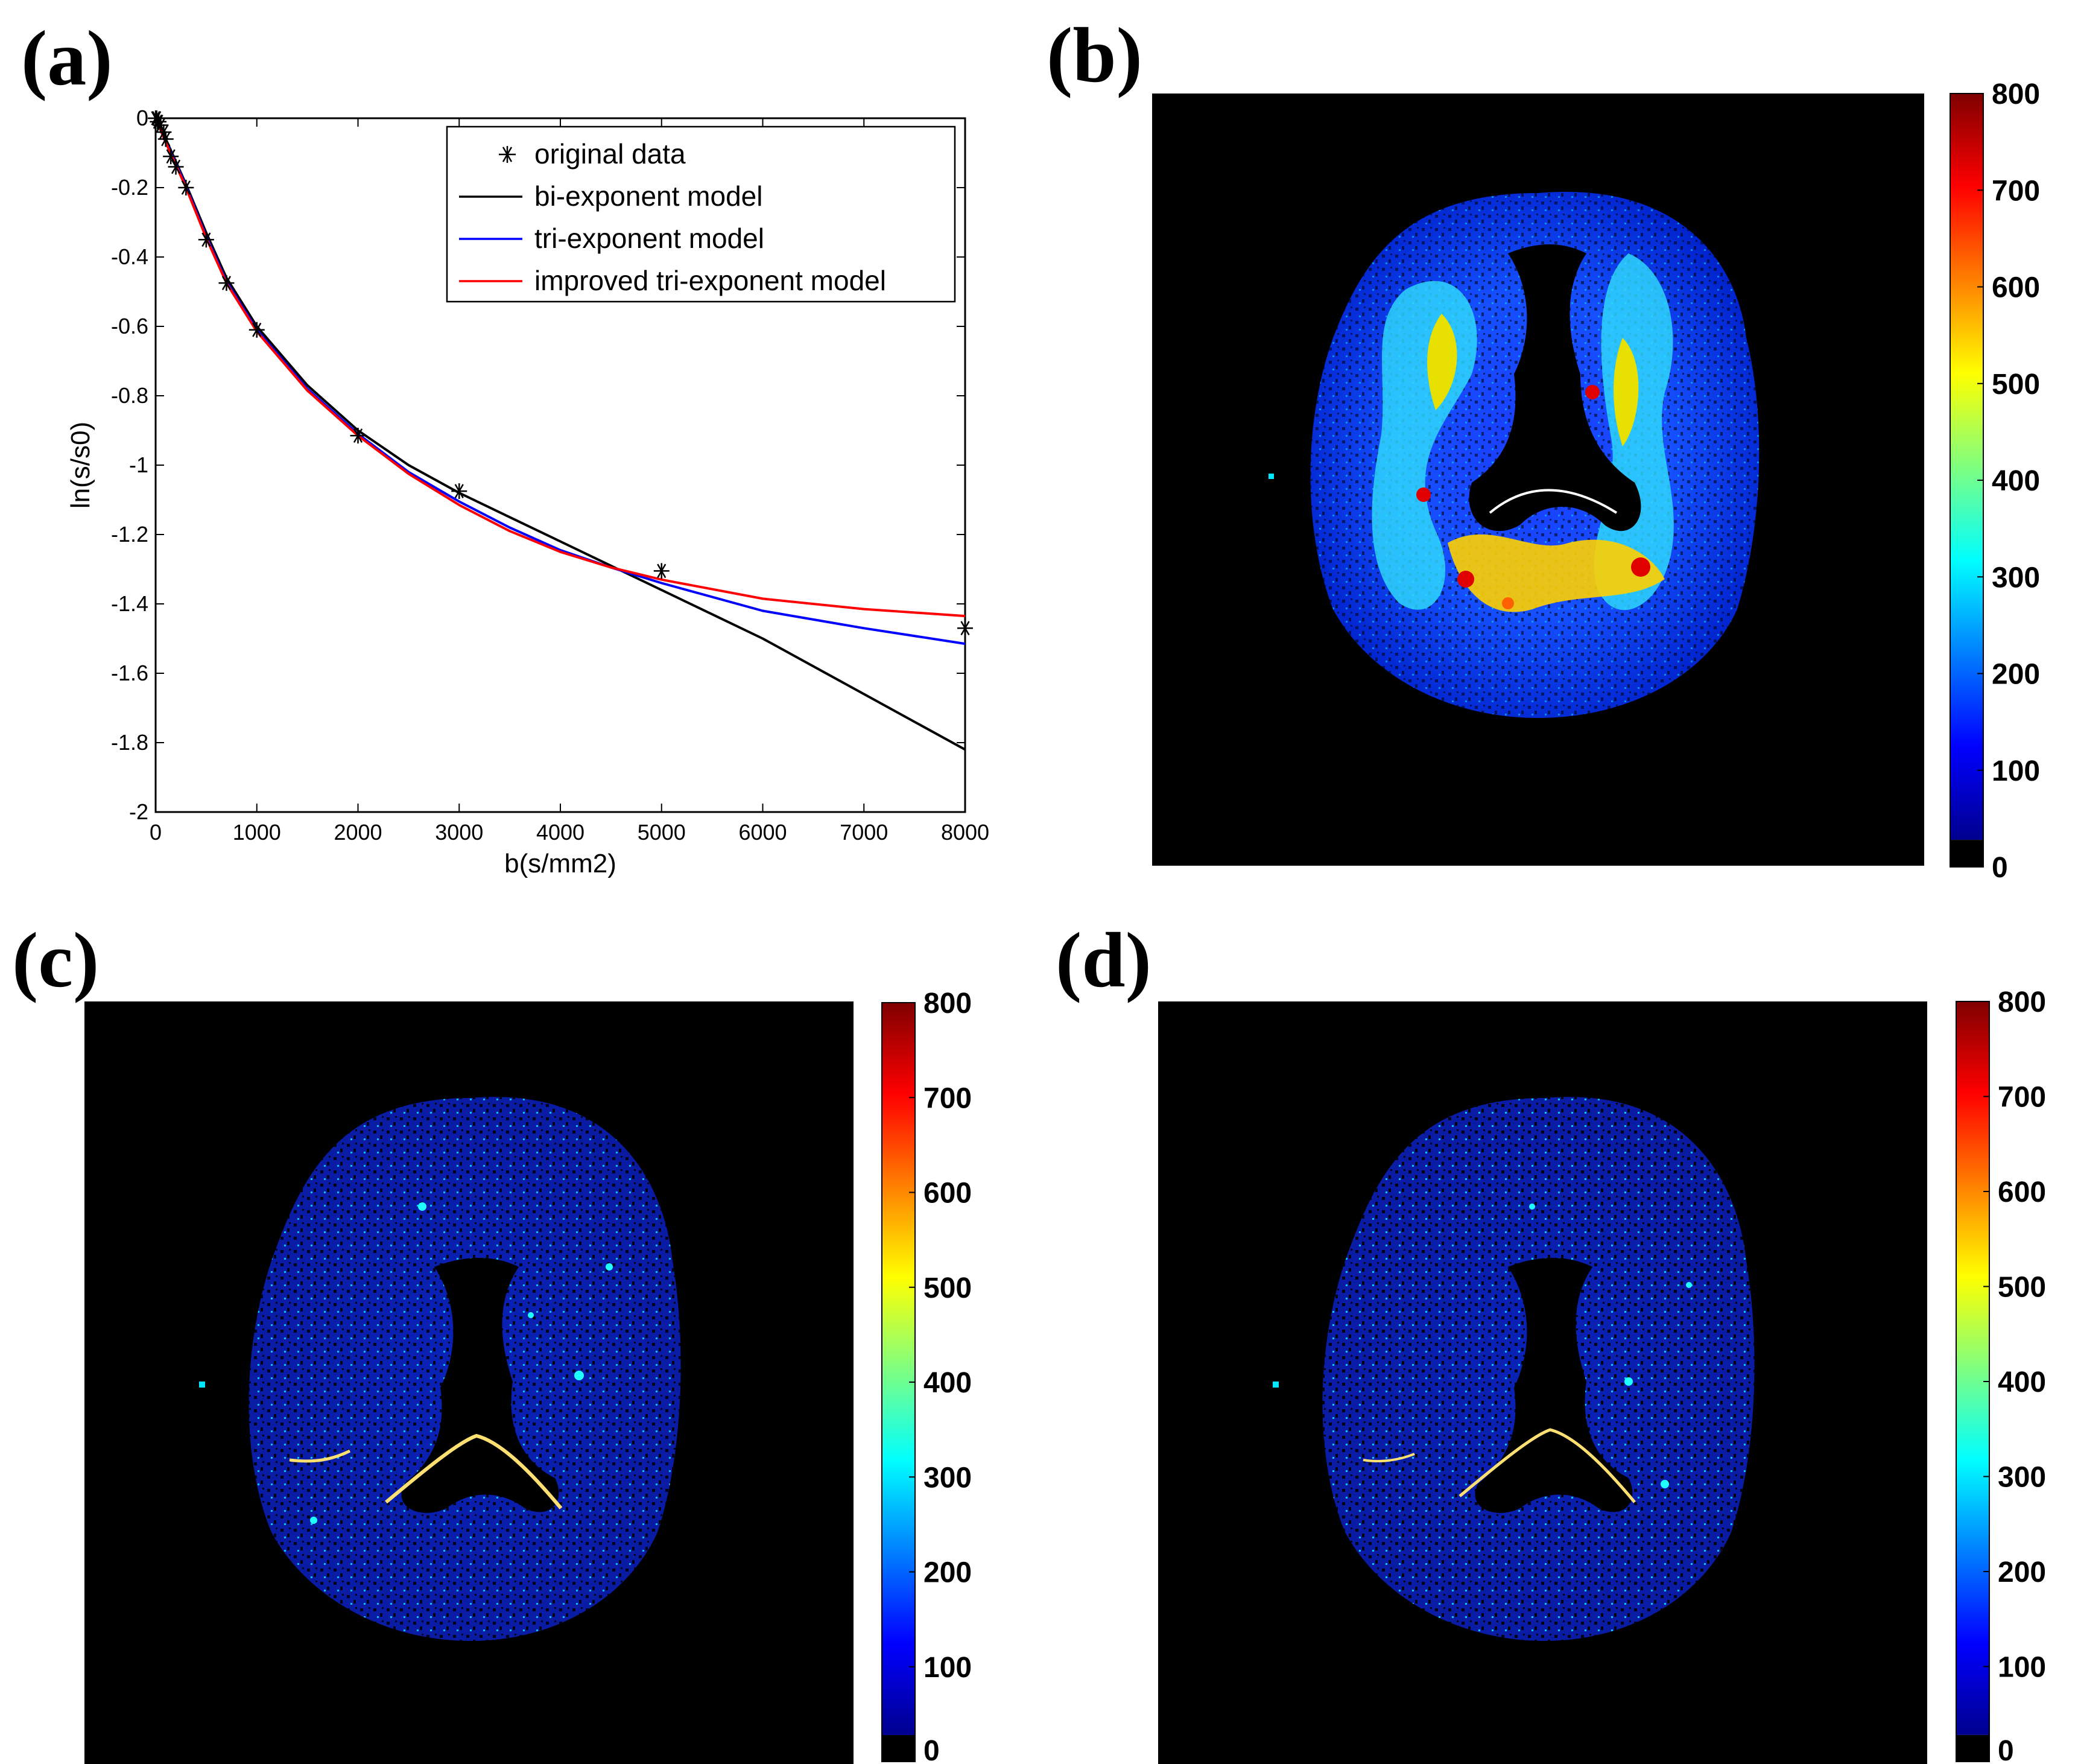 The image size is (2078, 1764). Describe the element at coordinates (80, 465) in the screenshot. I see `y-axis-label: ln(s/s0)` at that location.